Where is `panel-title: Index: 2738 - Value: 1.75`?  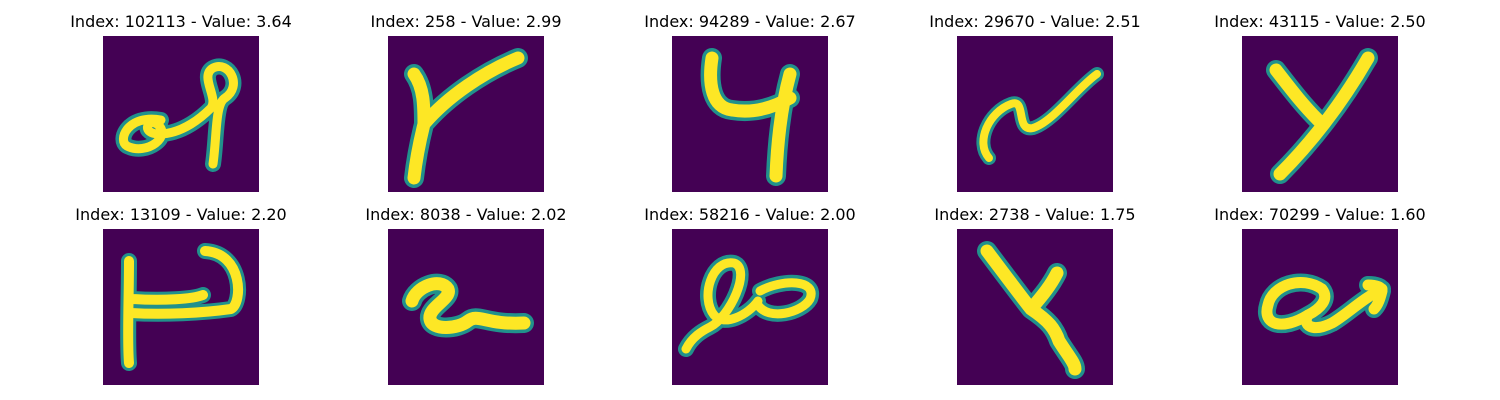 panel-title: Index: 2738 - Value: 1.75 is located at coordinates (1035, 214).